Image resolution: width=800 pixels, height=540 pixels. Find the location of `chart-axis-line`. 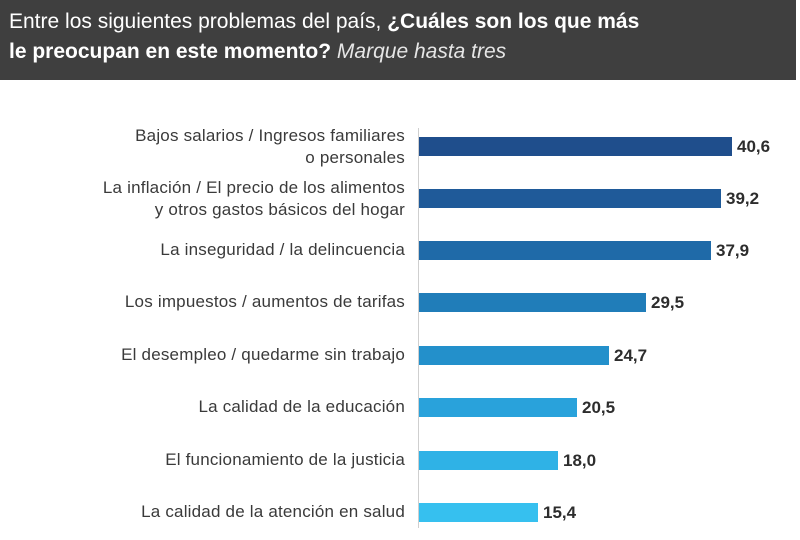

chart-axis-line is located at coordinates (418, 328).